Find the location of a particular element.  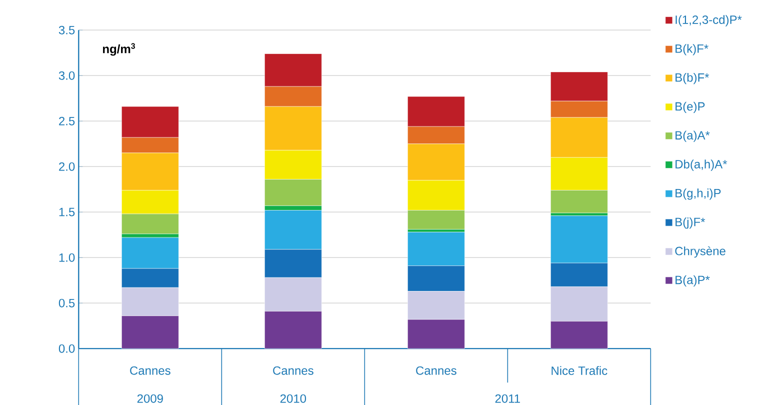

legend-label: B(e)P is located at coordinates (690, 108).